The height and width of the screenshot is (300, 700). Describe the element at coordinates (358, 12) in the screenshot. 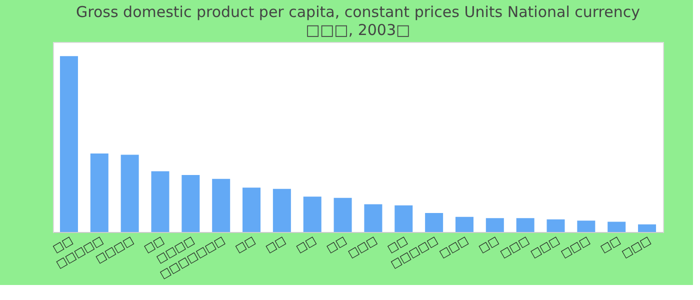

I see `chart-title: Gross domestic product per capita, constant prices Units National currency` at that location.